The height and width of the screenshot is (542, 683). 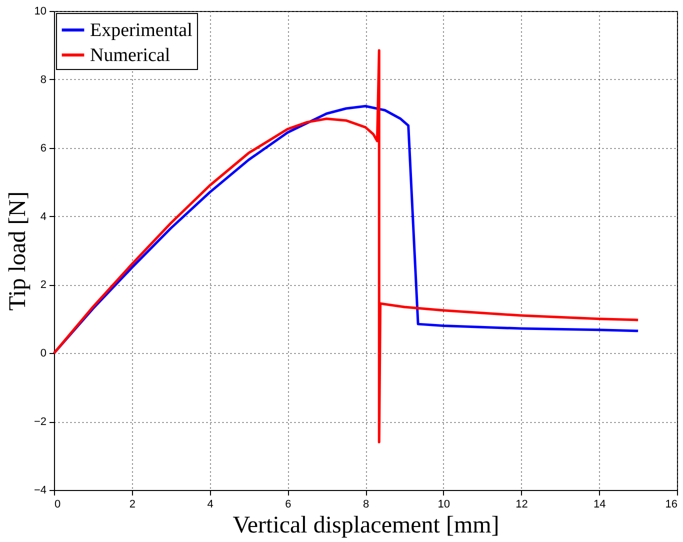 I want to click on y-tick-label: 4, so click(x=43, y=216).